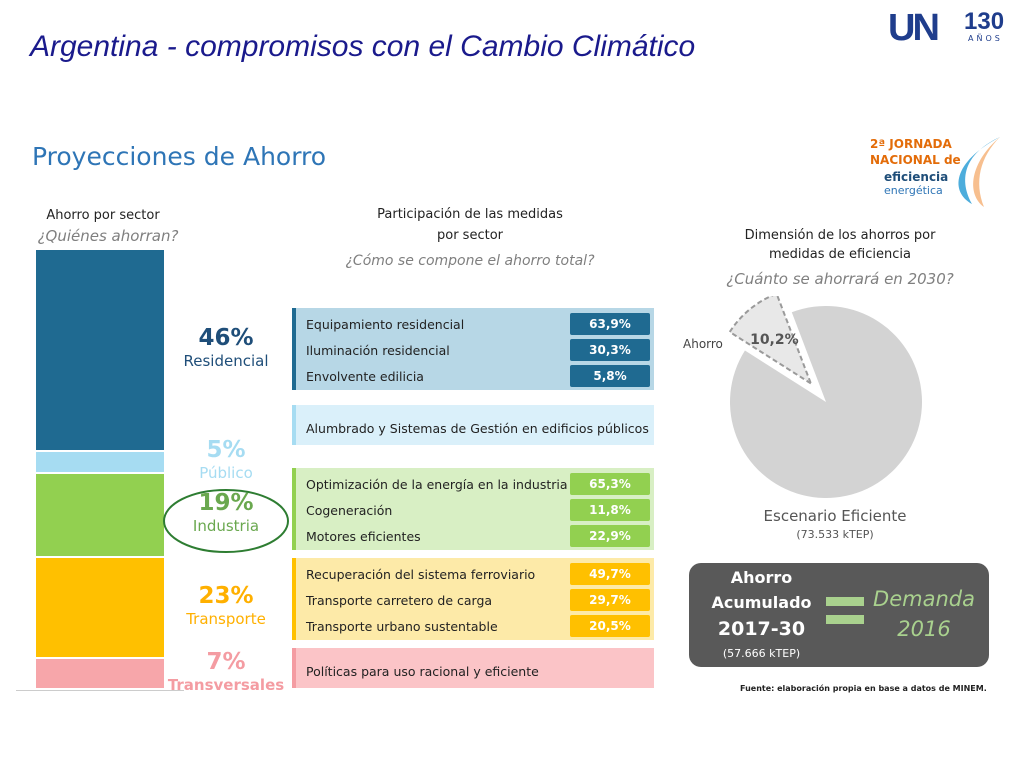  I want to click on right-panel-title-2: medidas de eficiencia, so click(840, 254).